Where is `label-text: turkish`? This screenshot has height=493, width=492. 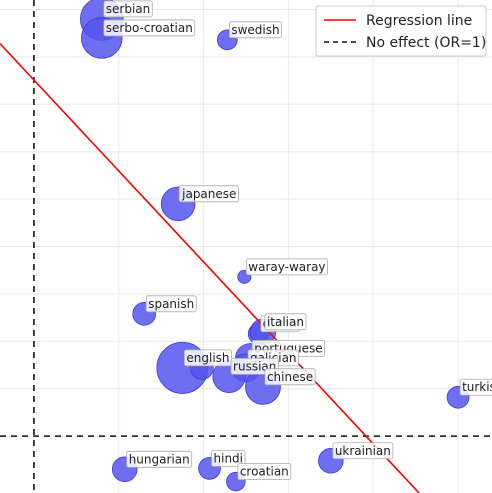 label-text: turkish is located at coordinates (477, 387).